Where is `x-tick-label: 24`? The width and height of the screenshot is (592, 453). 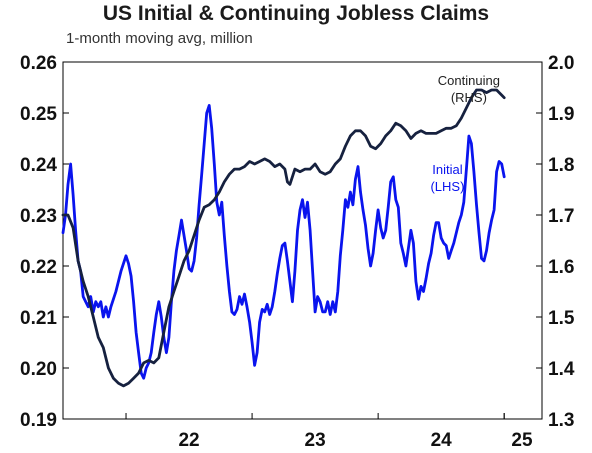 x-tick-label: 24 is located at coordinates (442, 440).